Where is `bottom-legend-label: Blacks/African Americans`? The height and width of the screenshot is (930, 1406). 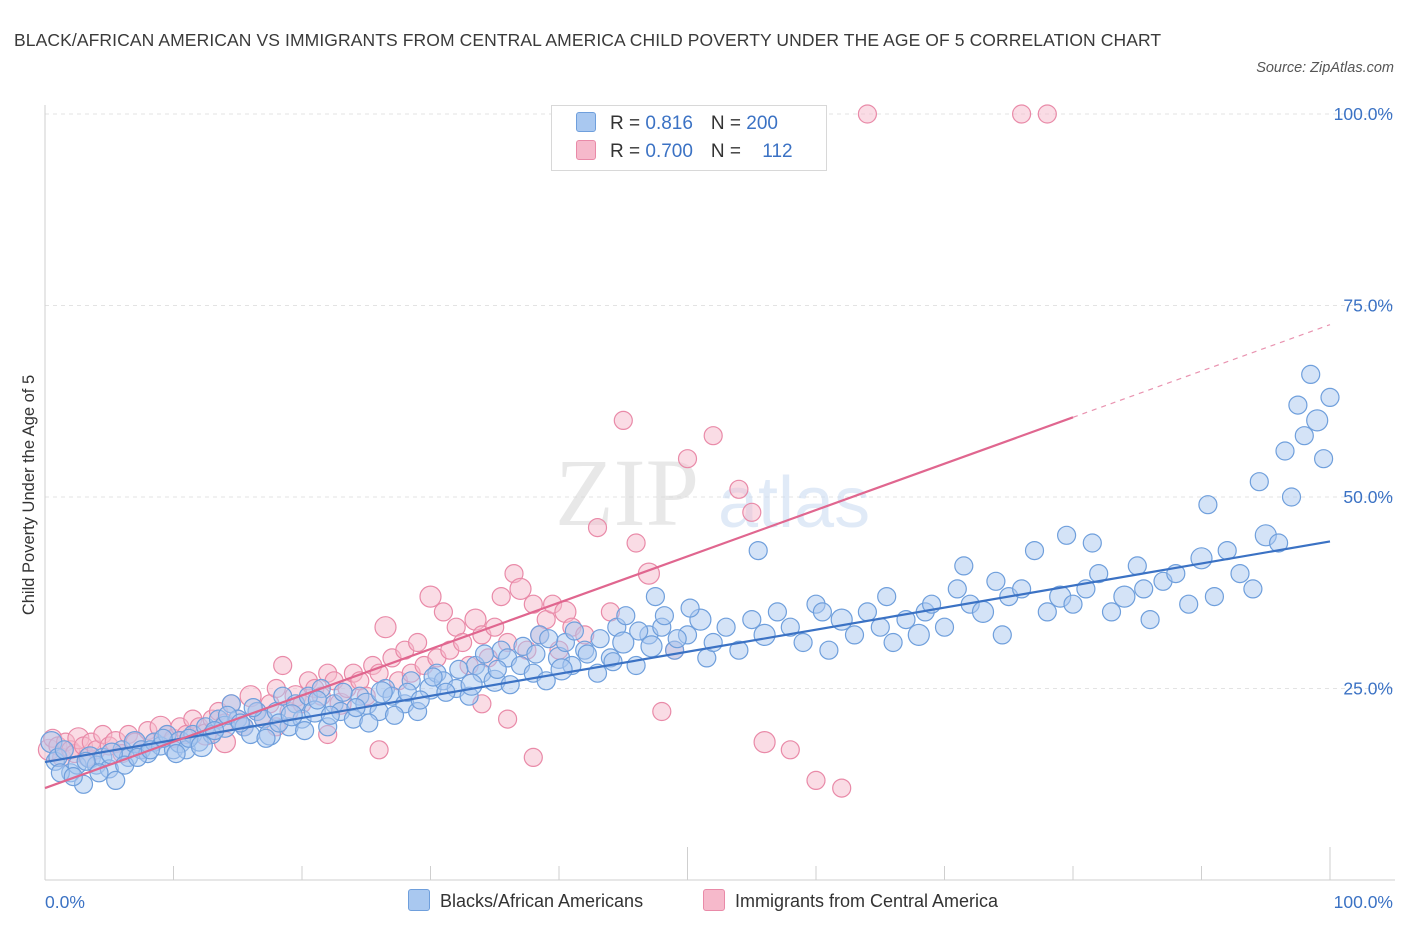
bottom-legend-label: Blacks/African Americans is located at coordinates (542, 901).